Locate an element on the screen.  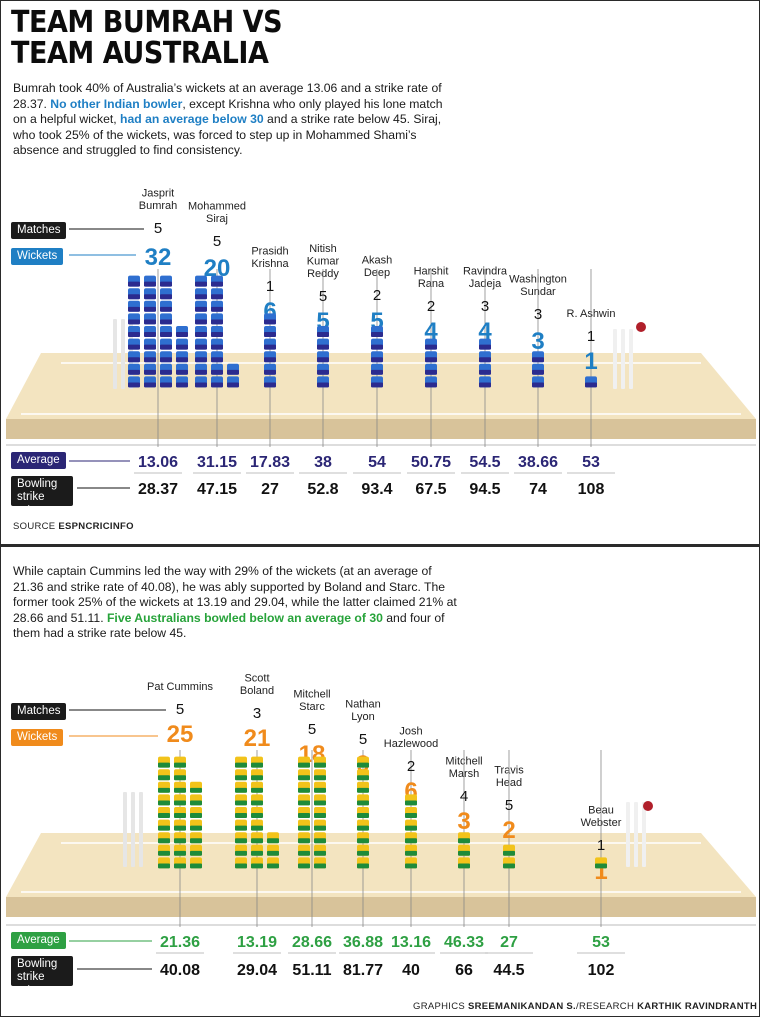
india-matches-value: 2 is located at coordinates (431, 306).